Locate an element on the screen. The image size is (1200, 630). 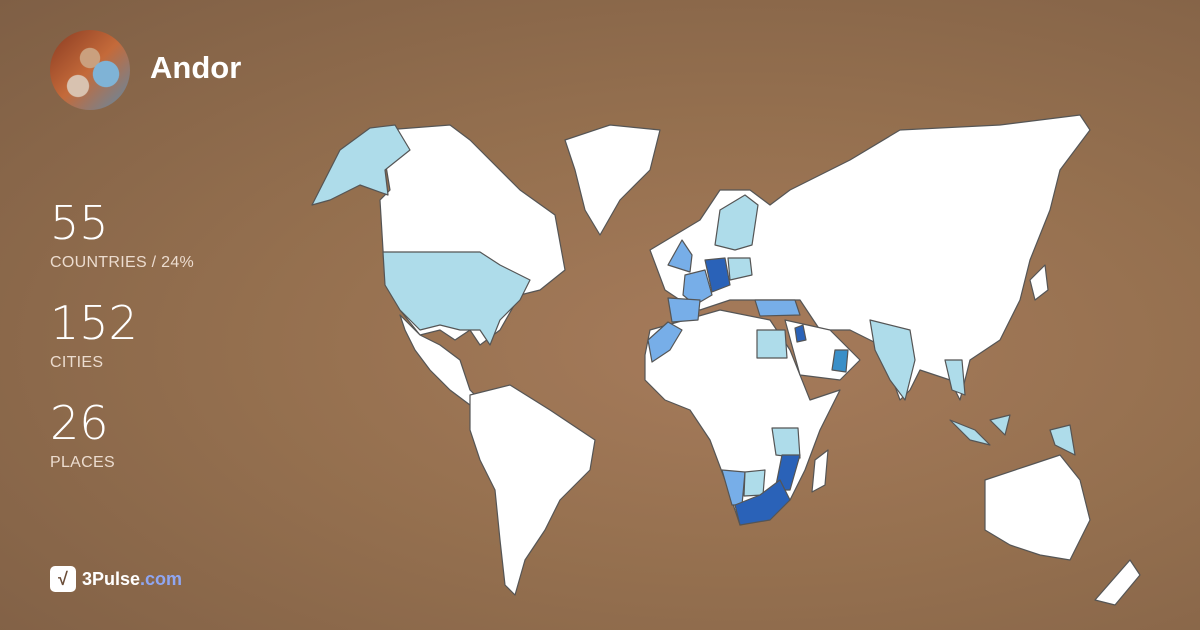
stat-label: PLACES is located at coordinates (82, 462).